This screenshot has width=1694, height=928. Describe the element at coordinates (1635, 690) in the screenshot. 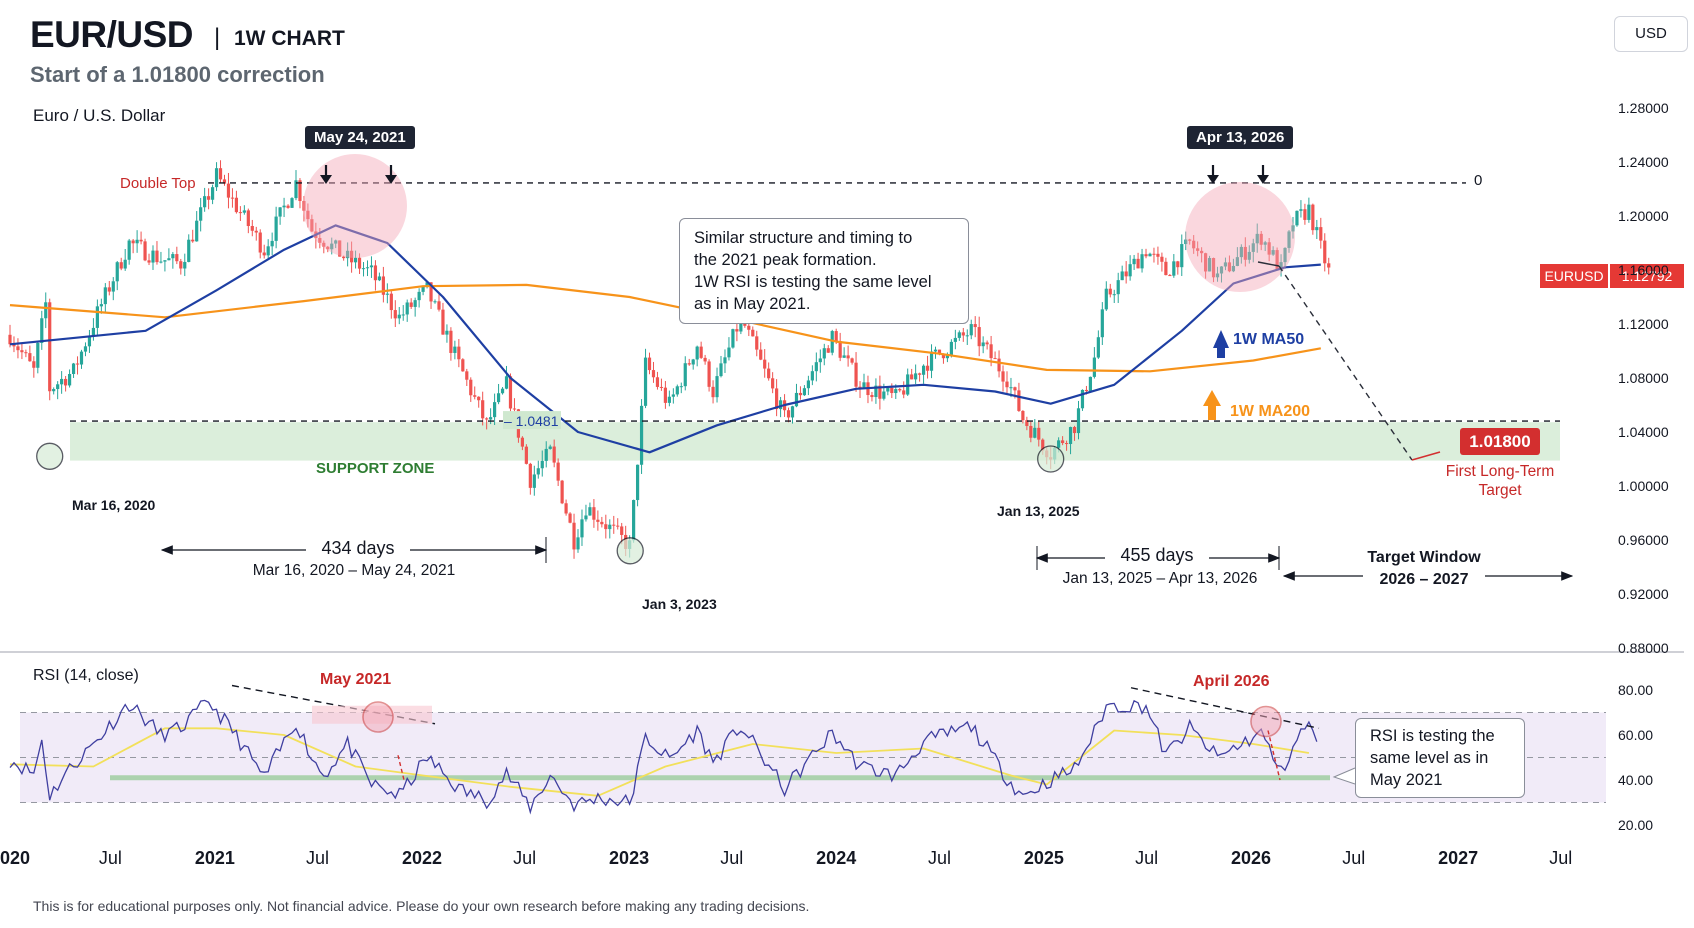

I see `rsi-axis-tick: 80.00` at that location.